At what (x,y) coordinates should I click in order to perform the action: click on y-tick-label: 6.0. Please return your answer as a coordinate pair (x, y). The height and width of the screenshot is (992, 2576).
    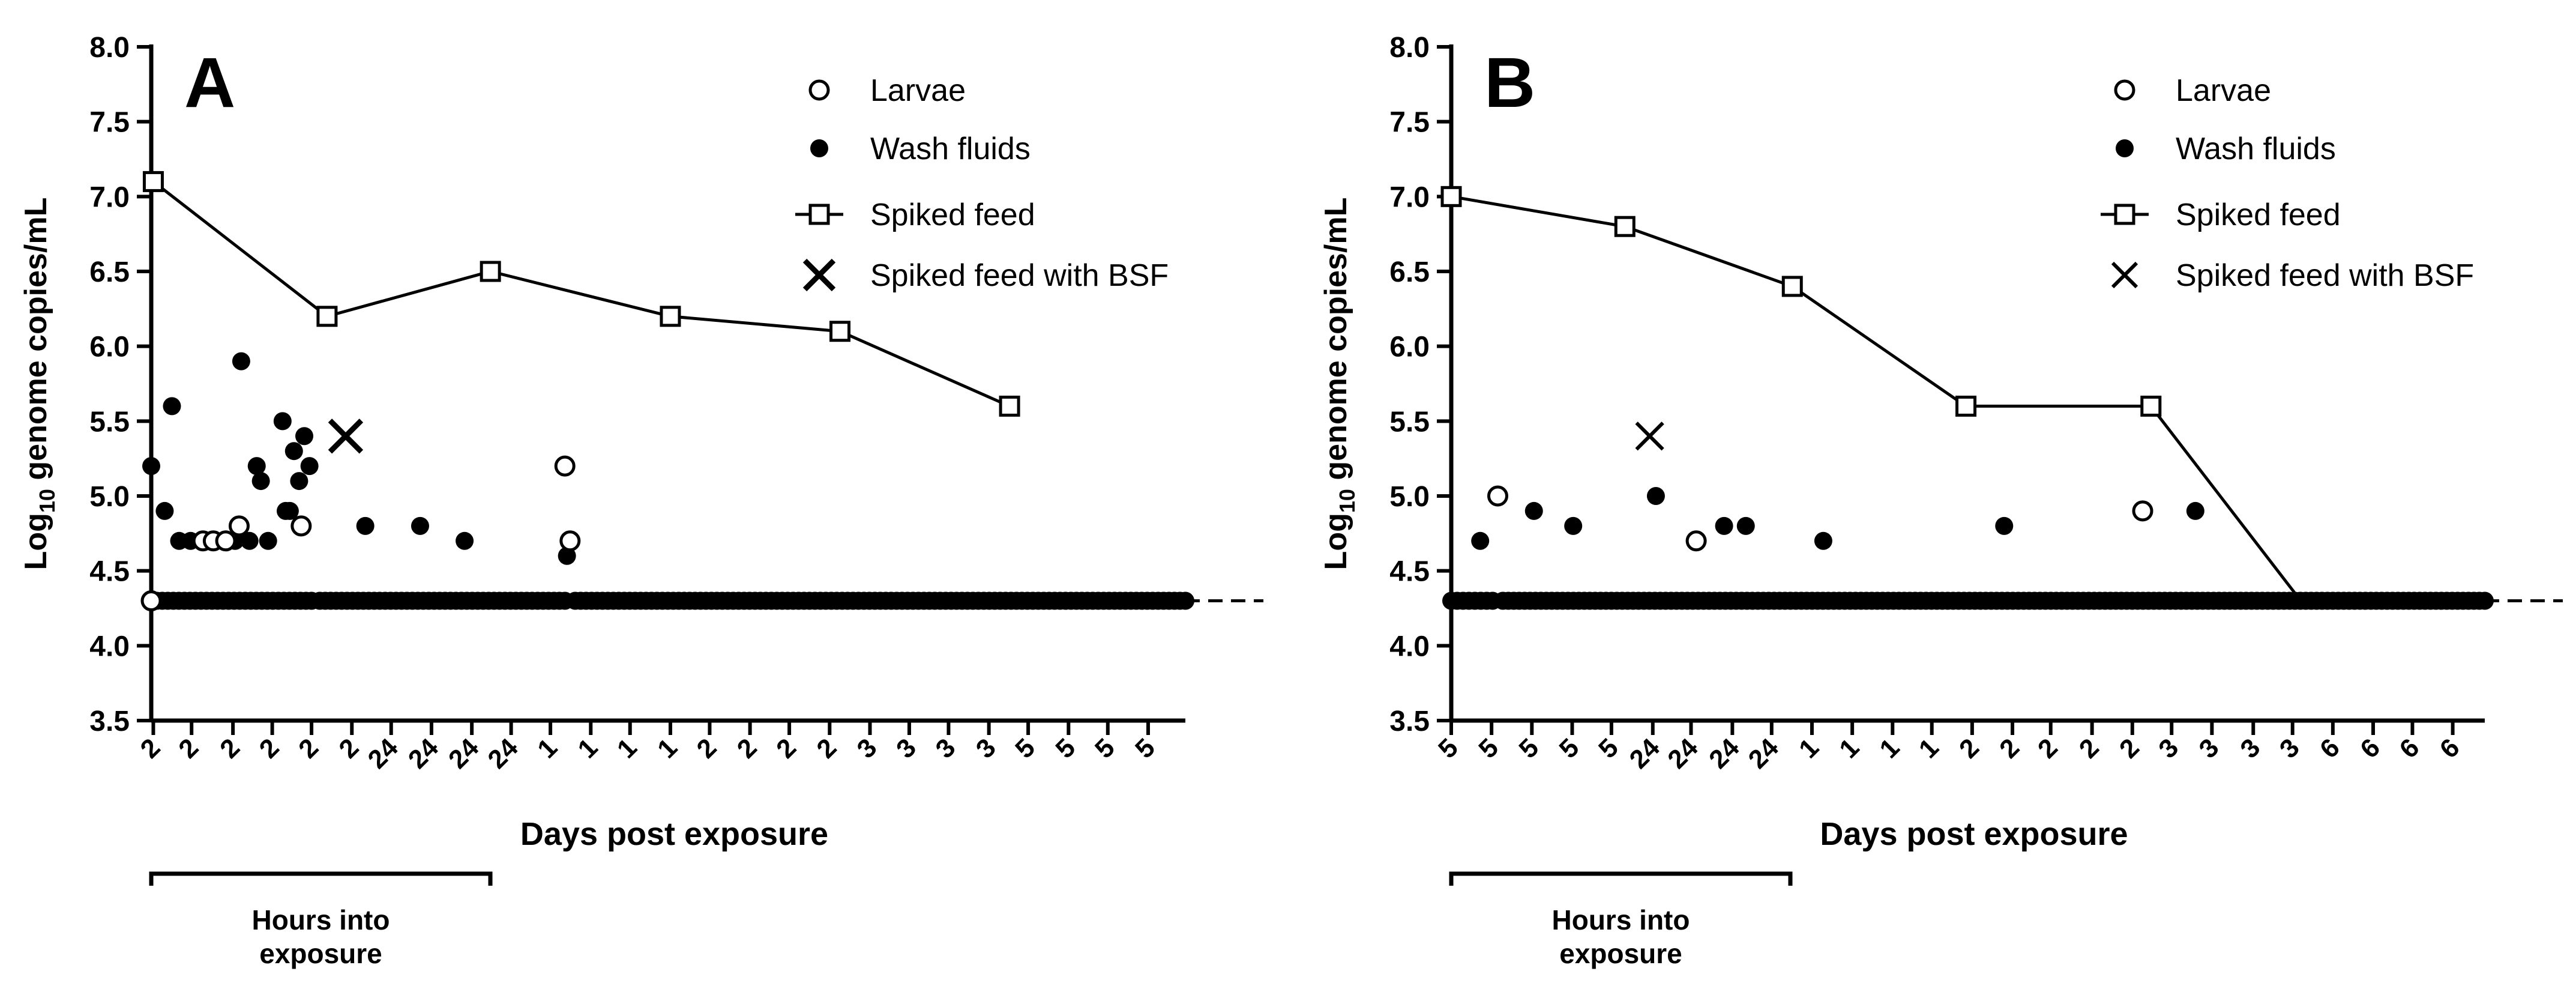
    Looking at the image, I should click on (109, 347).